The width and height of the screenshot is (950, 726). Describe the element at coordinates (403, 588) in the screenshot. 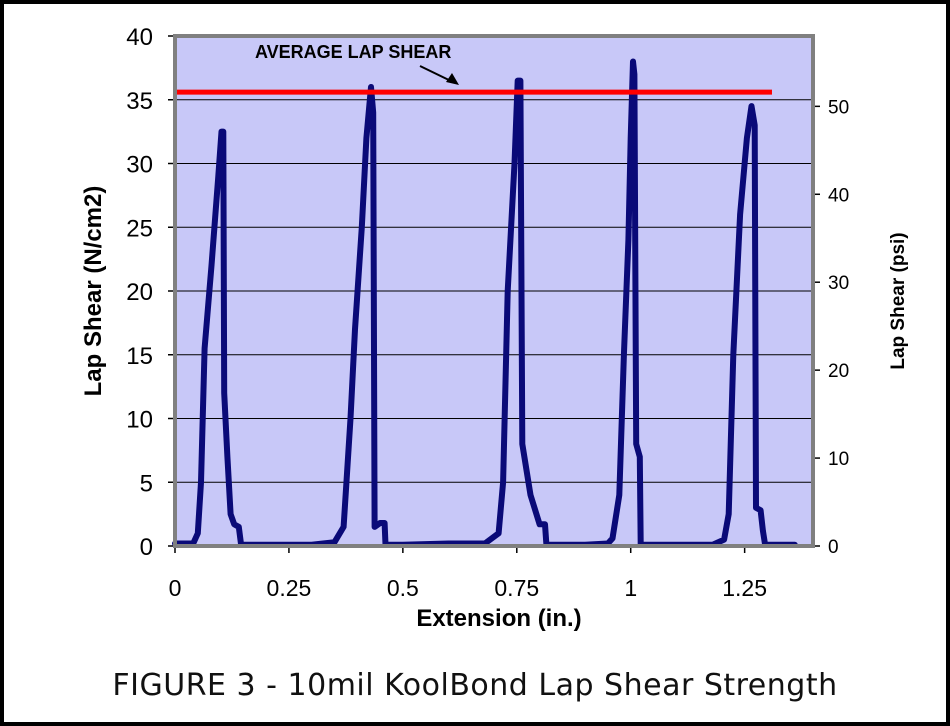

I see `x-tick-label: 0.5` at that location.